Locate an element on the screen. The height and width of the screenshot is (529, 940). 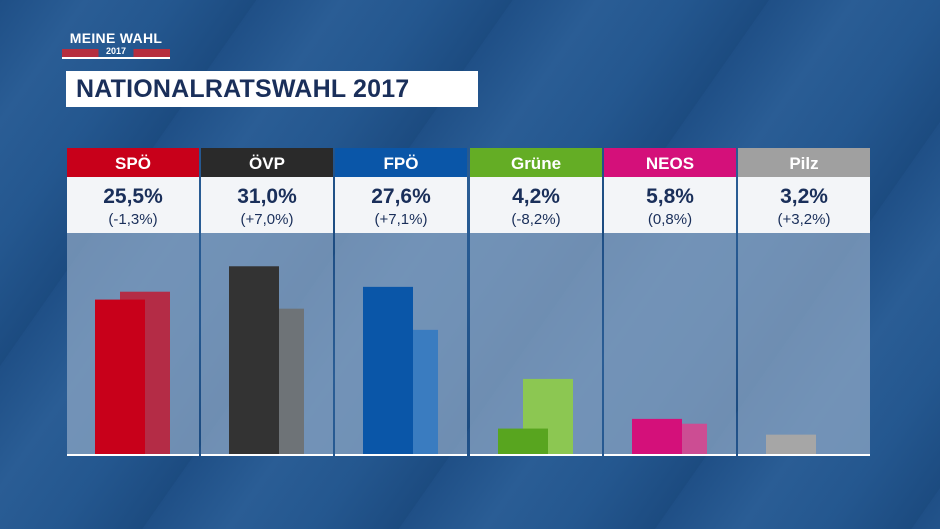
baseline-pilz is located at coordinates (804, 455).